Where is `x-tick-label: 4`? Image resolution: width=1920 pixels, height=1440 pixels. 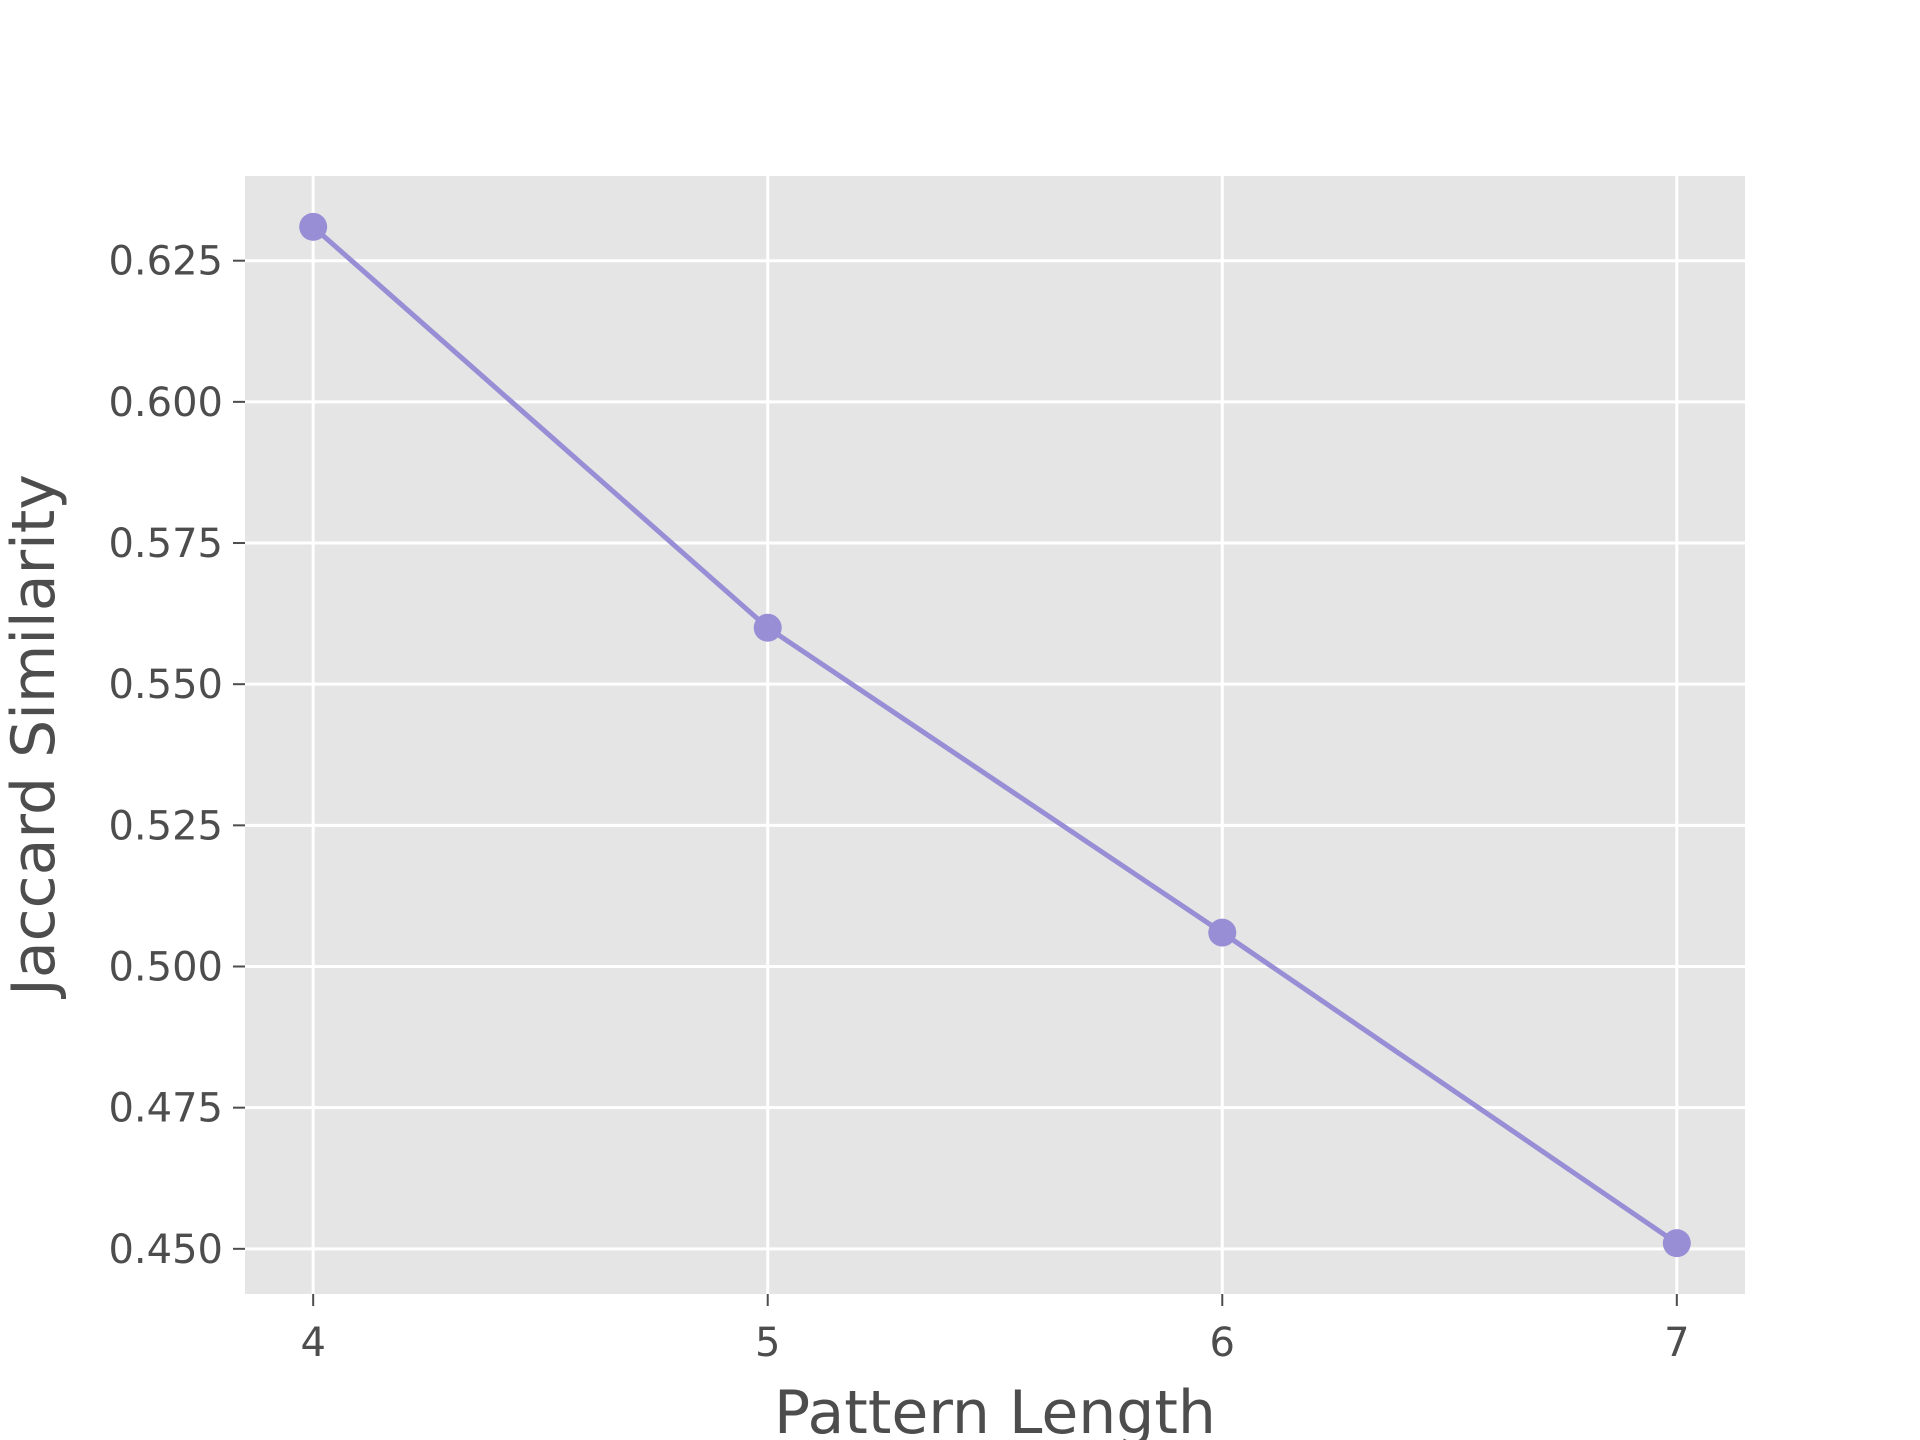
x-tick-label: 4 is located at coordinates (312, 1343).